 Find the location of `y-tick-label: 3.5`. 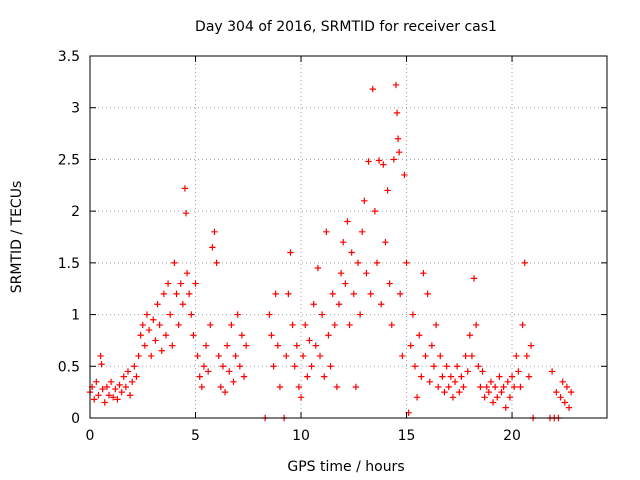

y-tick-label: 3.5 is located at coordinates (69, 57).